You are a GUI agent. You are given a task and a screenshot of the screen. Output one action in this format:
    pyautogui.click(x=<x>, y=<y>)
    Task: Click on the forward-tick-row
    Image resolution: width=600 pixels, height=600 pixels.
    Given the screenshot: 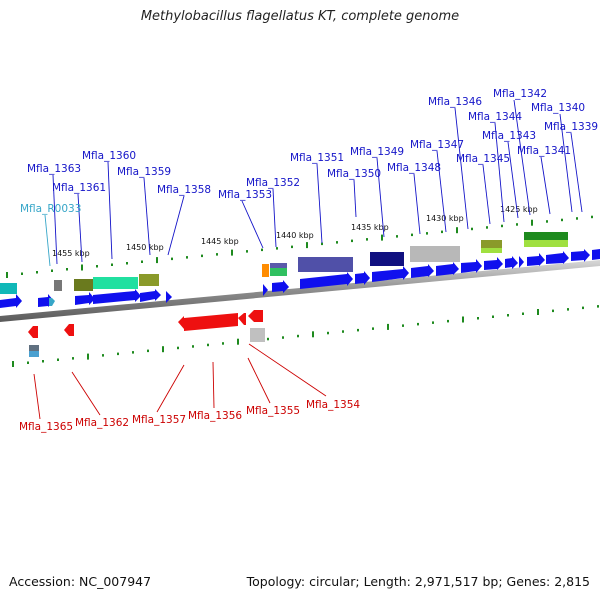 What is the action you would take?
    pyautogui.click(x=299, y=246)
    